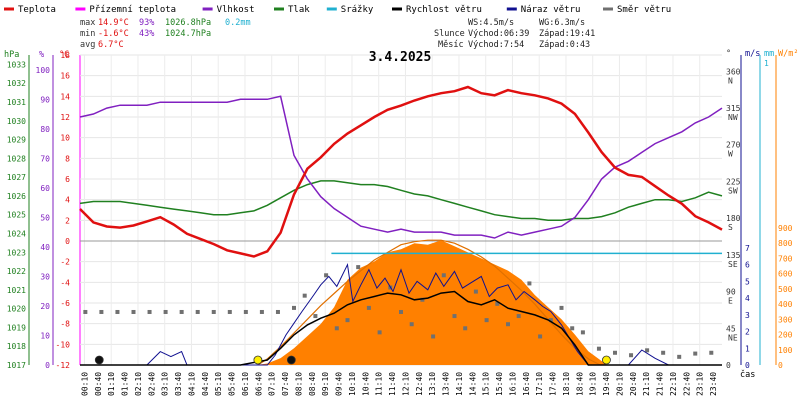 The image size is (800, 404). I want to click on rain-tick-label: 1, so click(766, 63).